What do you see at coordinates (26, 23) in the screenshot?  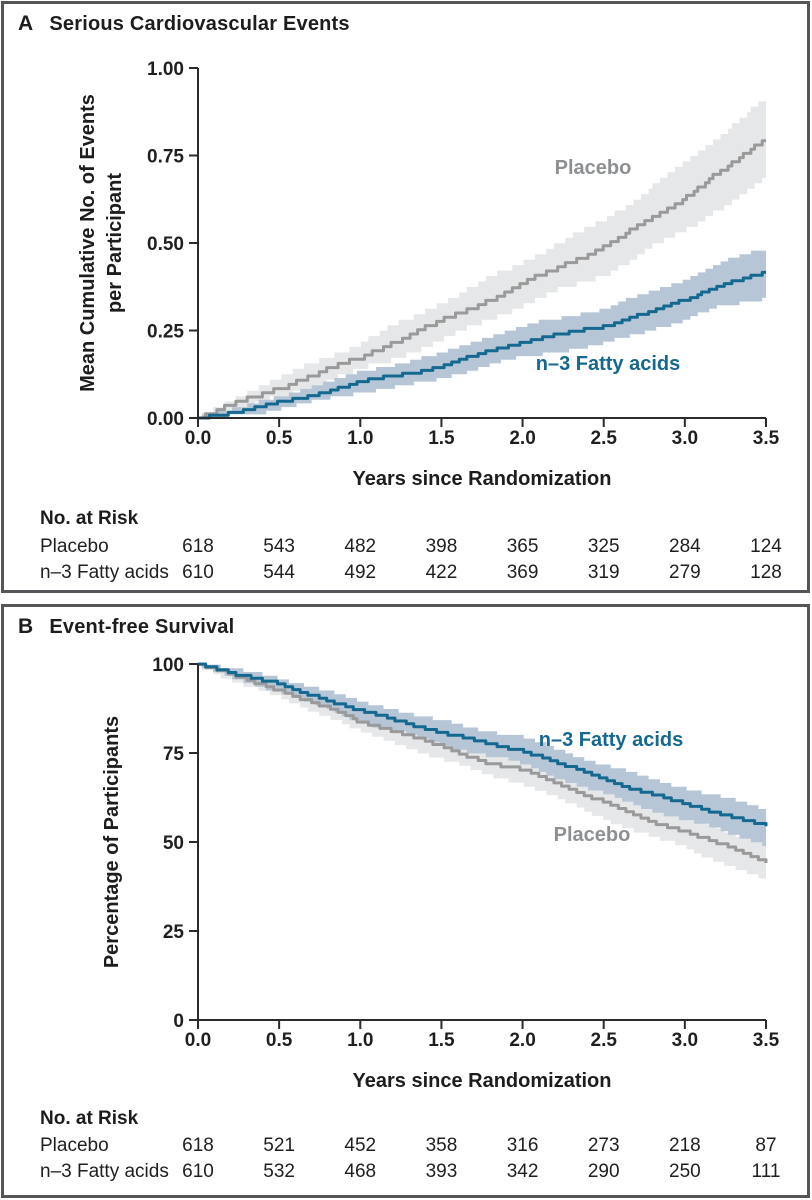 I see `panel-a-letter: A` at bounding box center [26, 23].